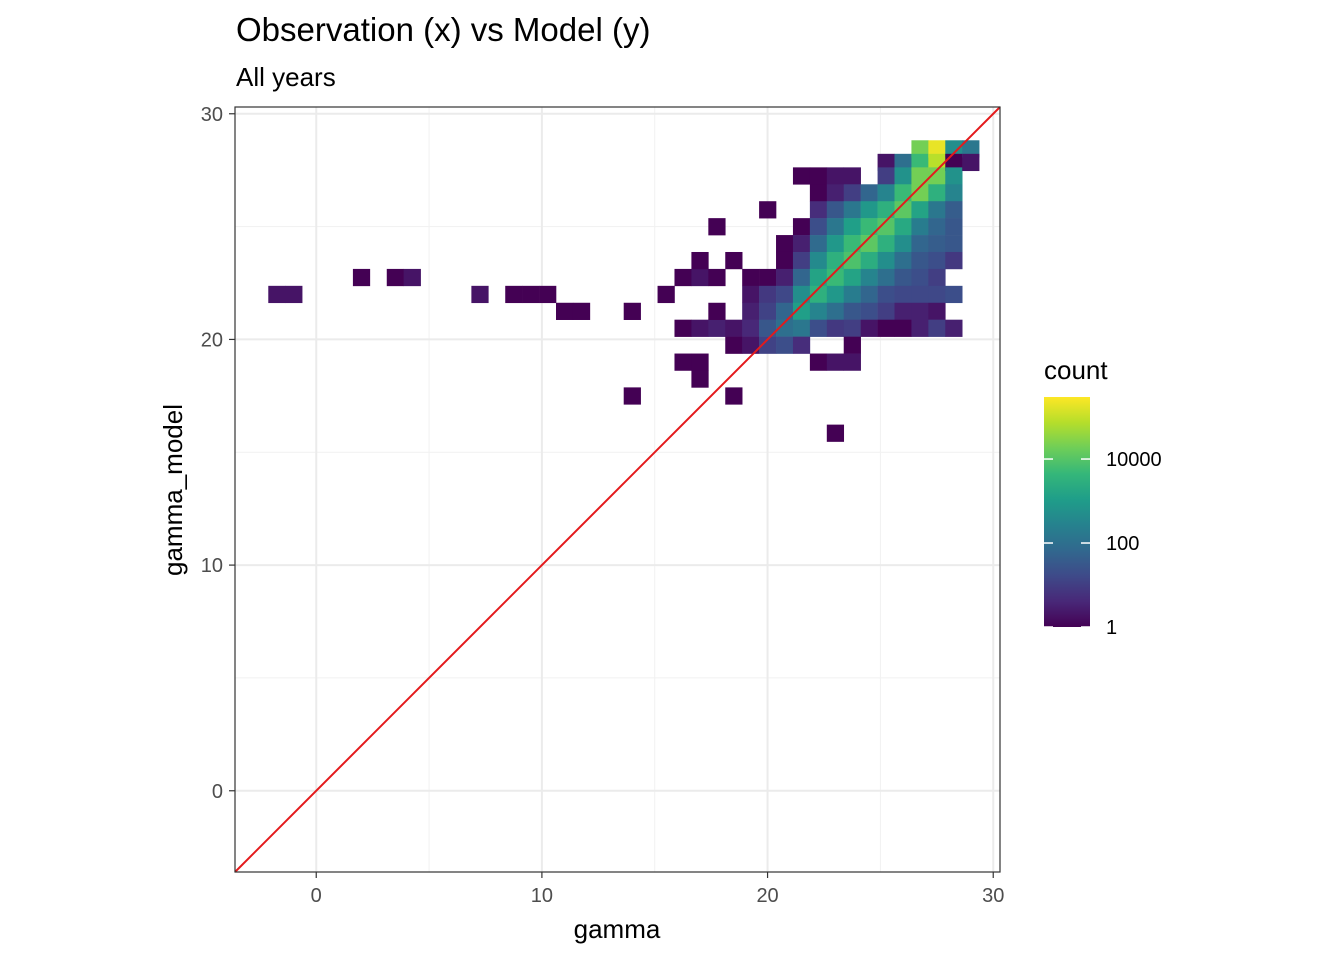  What do you see at coordinates (542, 896) in the screenshot?
I see `x-tick-label: 10` at bounding box center [542, 896].